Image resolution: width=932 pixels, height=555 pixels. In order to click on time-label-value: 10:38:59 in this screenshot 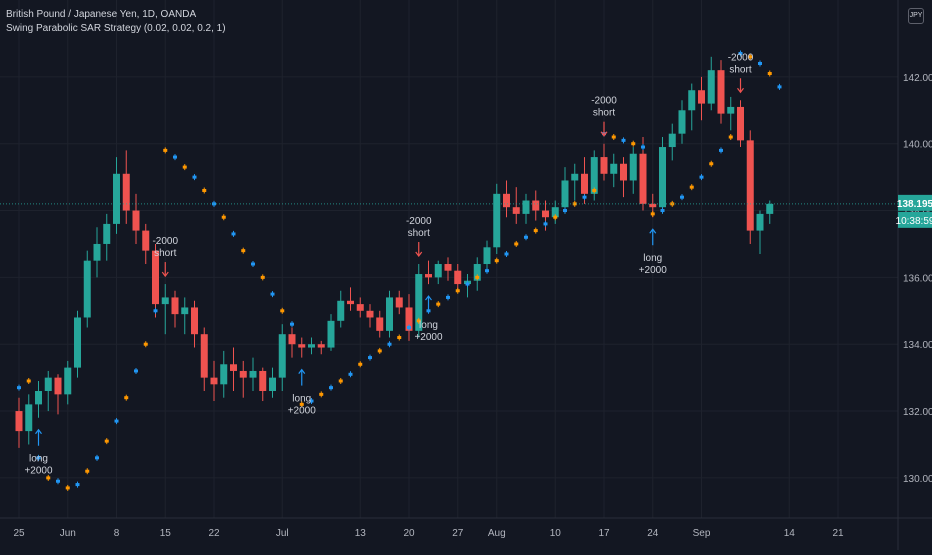, I will do `click(914, 221)`.